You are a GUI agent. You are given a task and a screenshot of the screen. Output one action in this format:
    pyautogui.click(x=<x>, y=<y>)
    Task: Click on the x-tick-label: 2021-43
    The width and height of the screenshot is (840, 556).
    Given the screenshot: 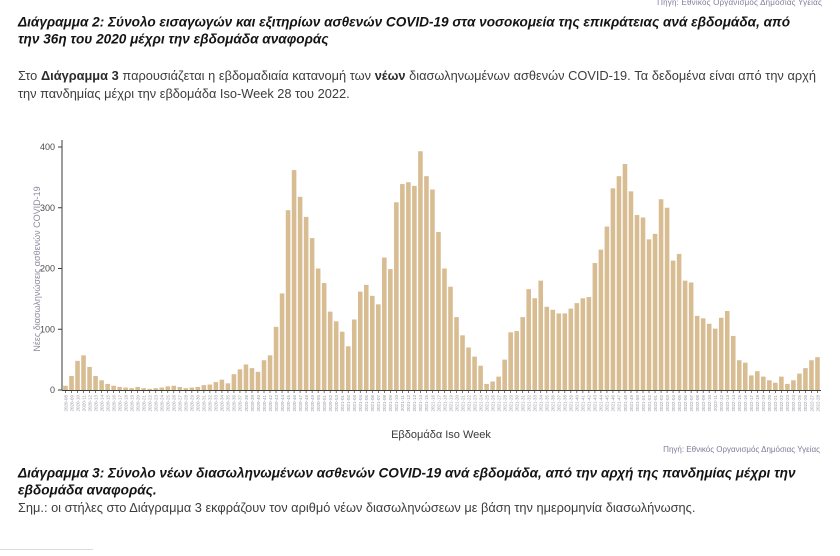 What is the action you would take?
    pyautogui.click(x=595, y=403)
    